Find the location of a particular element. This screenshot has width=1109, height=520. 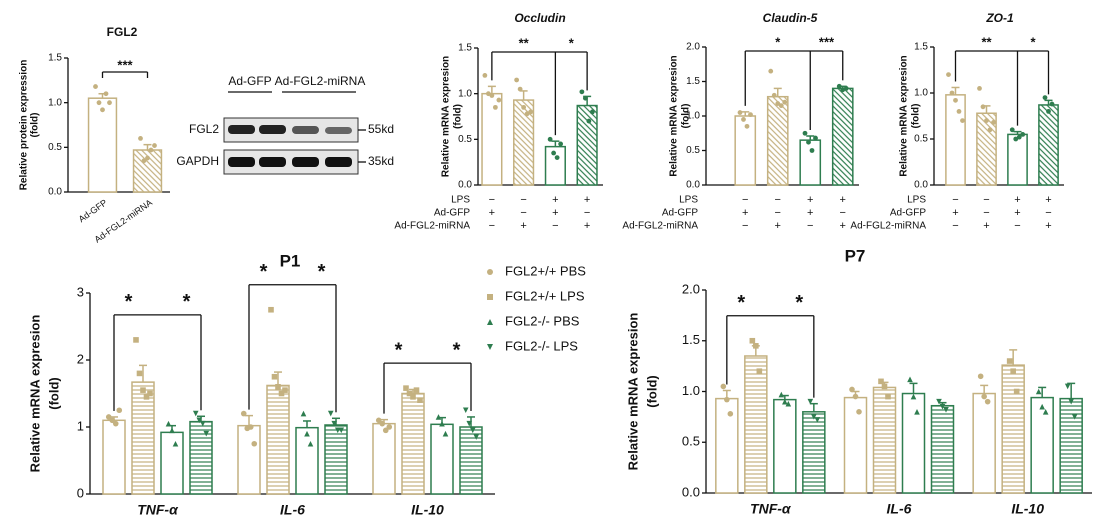

condition-label: LPS is located at coordinates (688, 200).